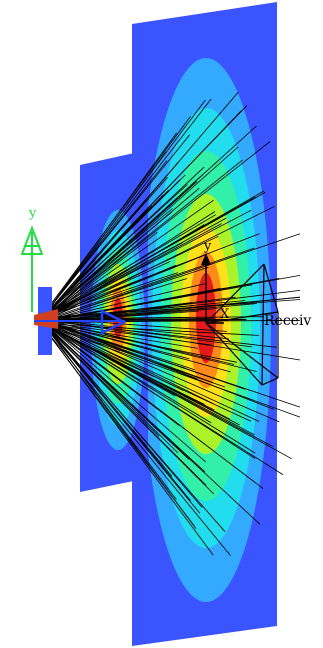  Describe the element at coordinates (32, 240) in the screenshot. I see `global-axis-arrowhead` at that location.